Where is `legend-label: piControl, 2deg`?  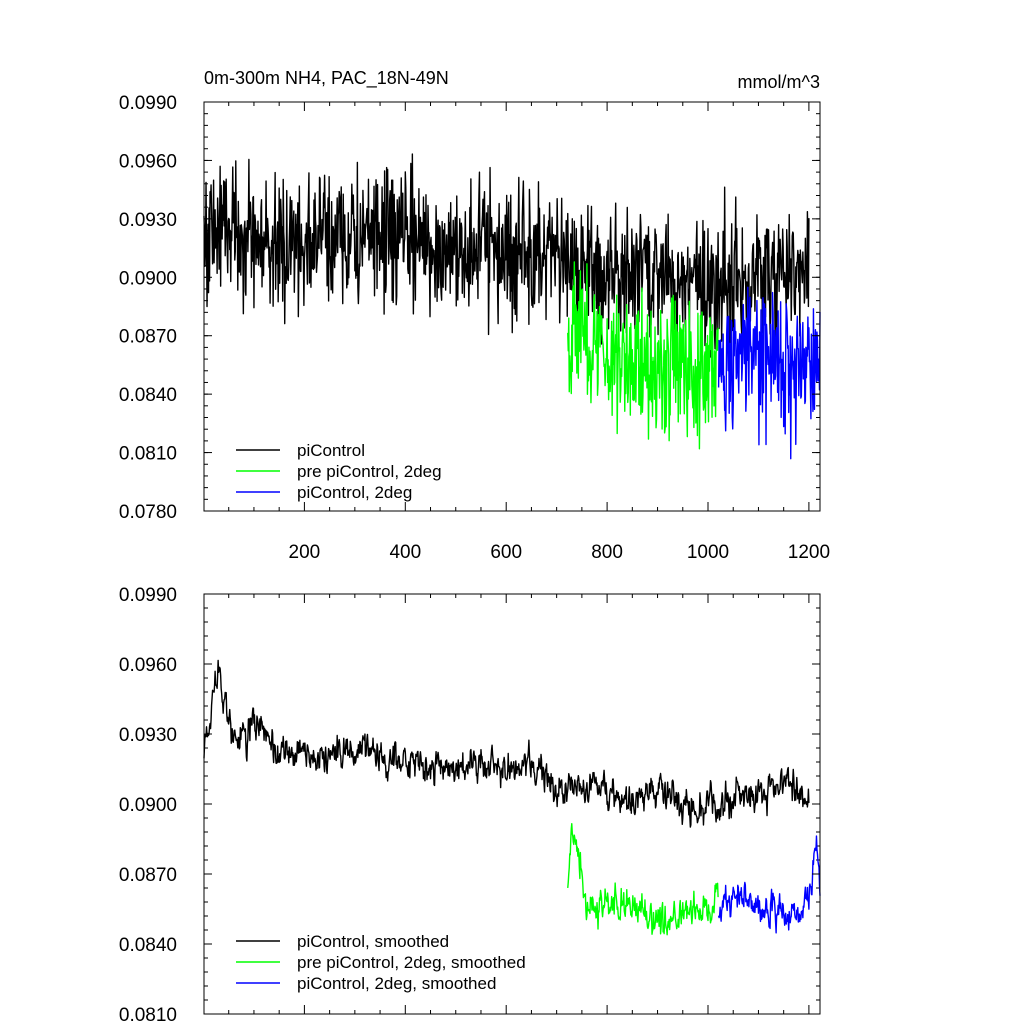 legend-label: piControl, 2deg is located at coordinates (354, 492).